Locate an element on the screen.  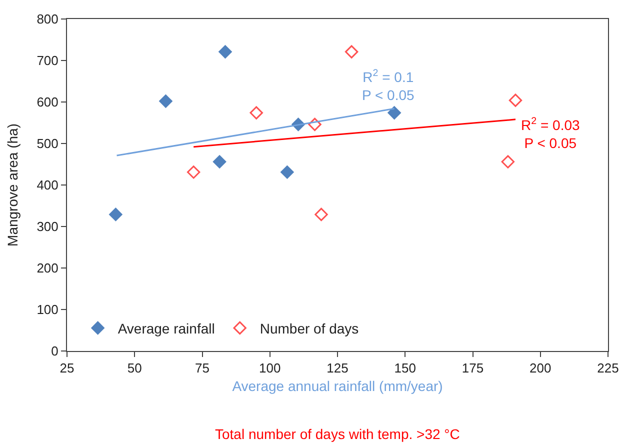
x-tick-label: 25 is located at coordinates (67, 368).